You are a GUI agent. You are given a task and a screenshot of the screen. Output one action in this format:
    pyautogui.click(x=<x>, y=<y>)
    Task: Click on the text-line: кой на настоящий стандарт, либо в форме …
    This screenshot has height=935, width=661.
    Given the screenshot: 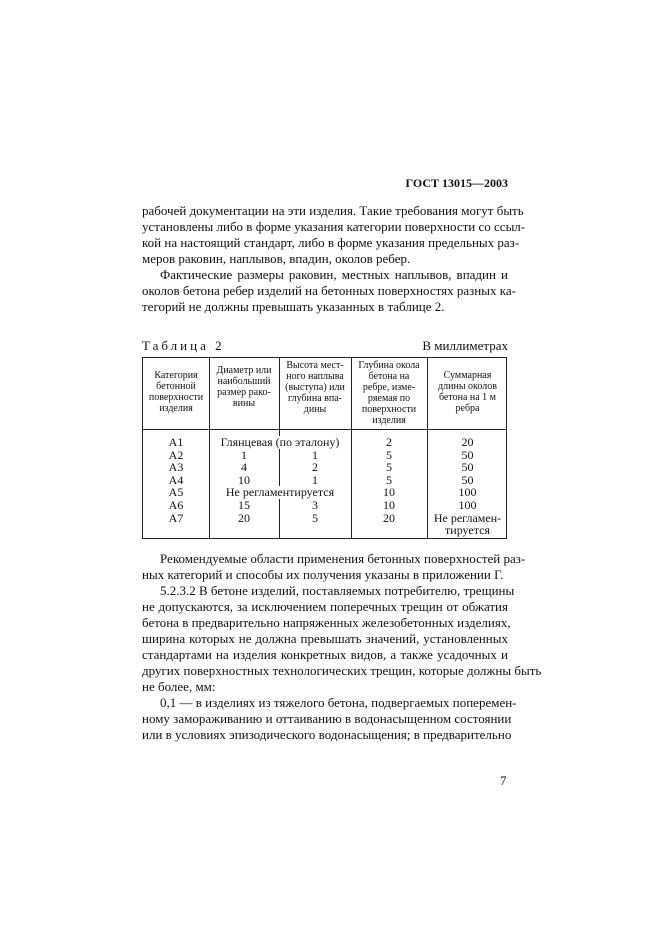 What is the action you would take?
    pyautogui.click(x=331, y=242)
    